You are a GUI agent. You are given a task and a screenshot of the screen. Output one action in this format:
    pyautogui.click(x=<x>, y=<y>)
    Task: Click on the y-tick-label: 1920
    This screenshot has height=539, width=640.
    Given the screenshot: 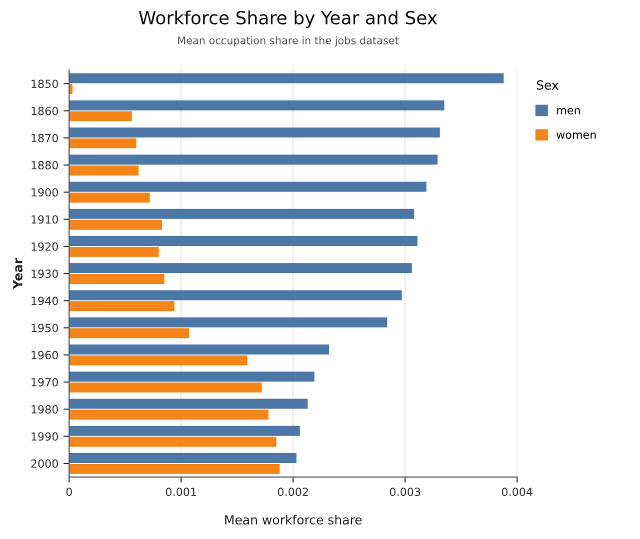 What is the action you would take?
    pyautogui.click(x=45, y=246)
    